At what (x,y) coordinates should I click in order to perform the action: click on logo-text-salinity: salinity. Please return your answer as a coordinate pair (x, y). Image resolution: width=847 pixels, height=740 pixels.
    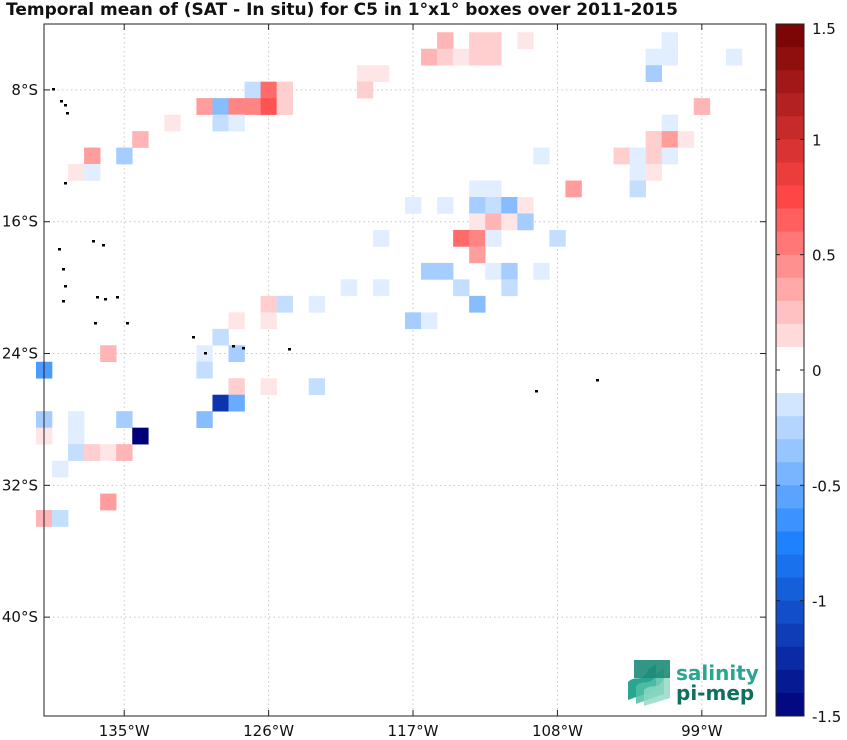
    Looking at the image, I should click on (717, 673).